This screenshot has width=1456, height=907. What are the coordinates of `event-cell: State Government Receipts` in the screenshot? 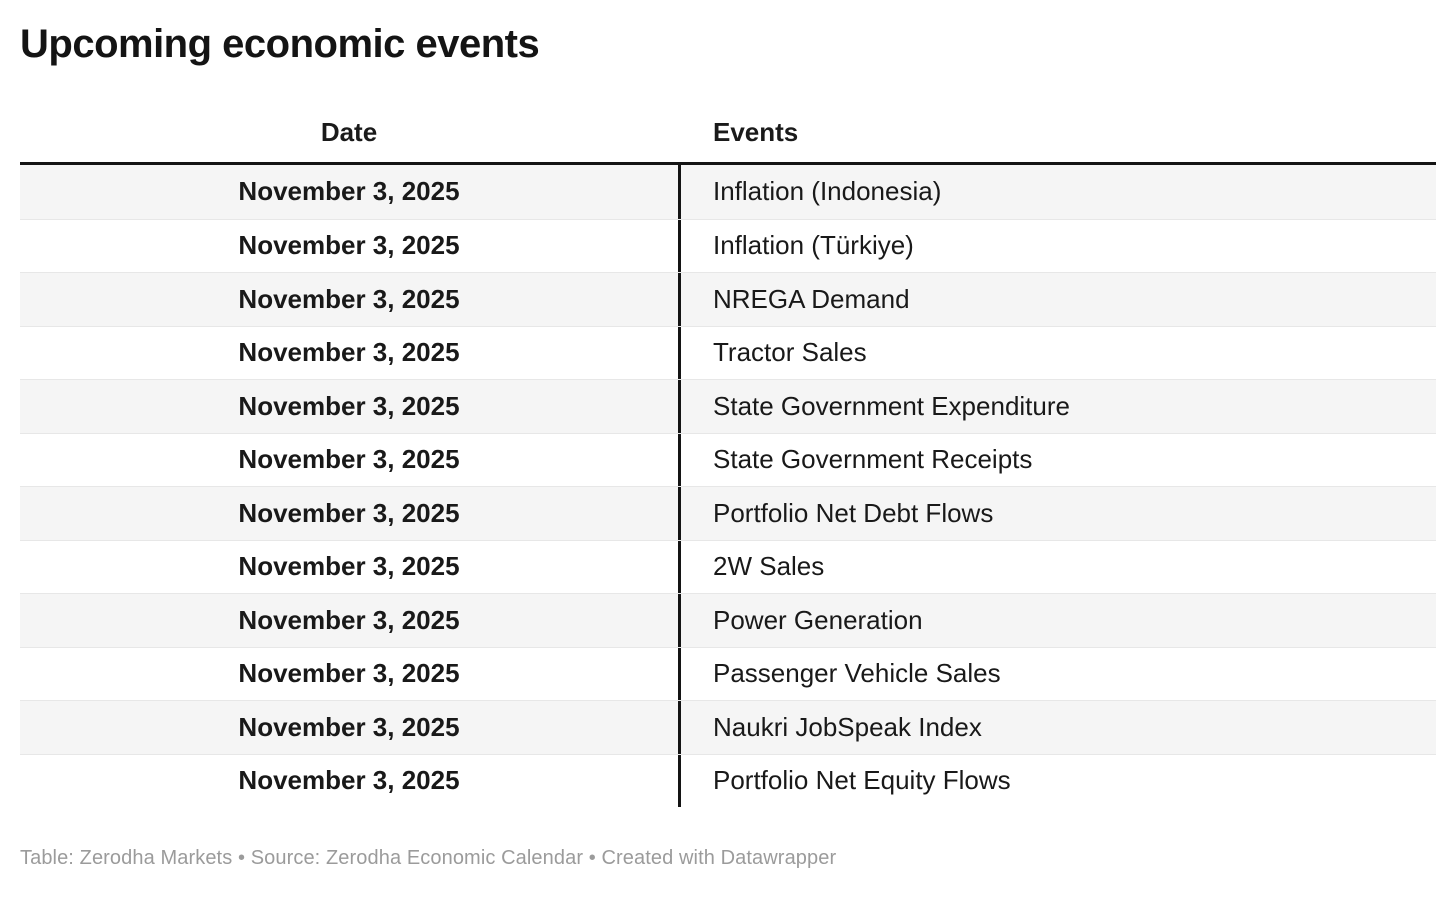 It's located at (873, 459).